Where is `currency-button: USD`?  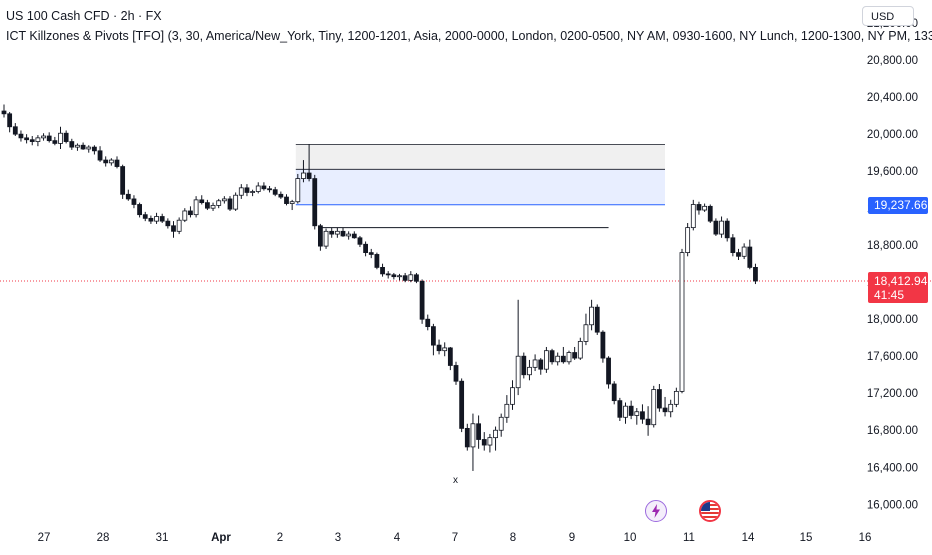
currency-button: USD is located at coordinates (888, 16).